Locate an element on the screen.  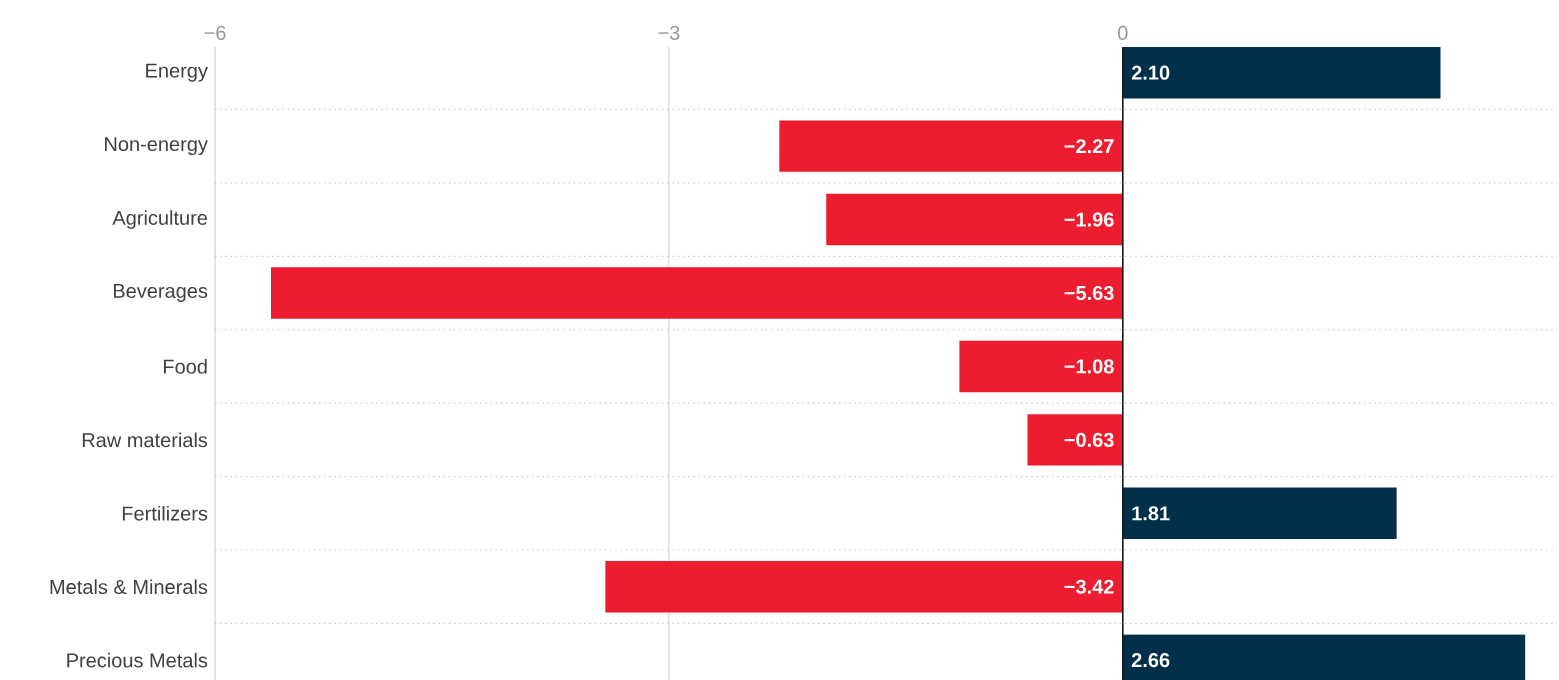
data-label: −1.08 is located at coordinates (1089, 366).